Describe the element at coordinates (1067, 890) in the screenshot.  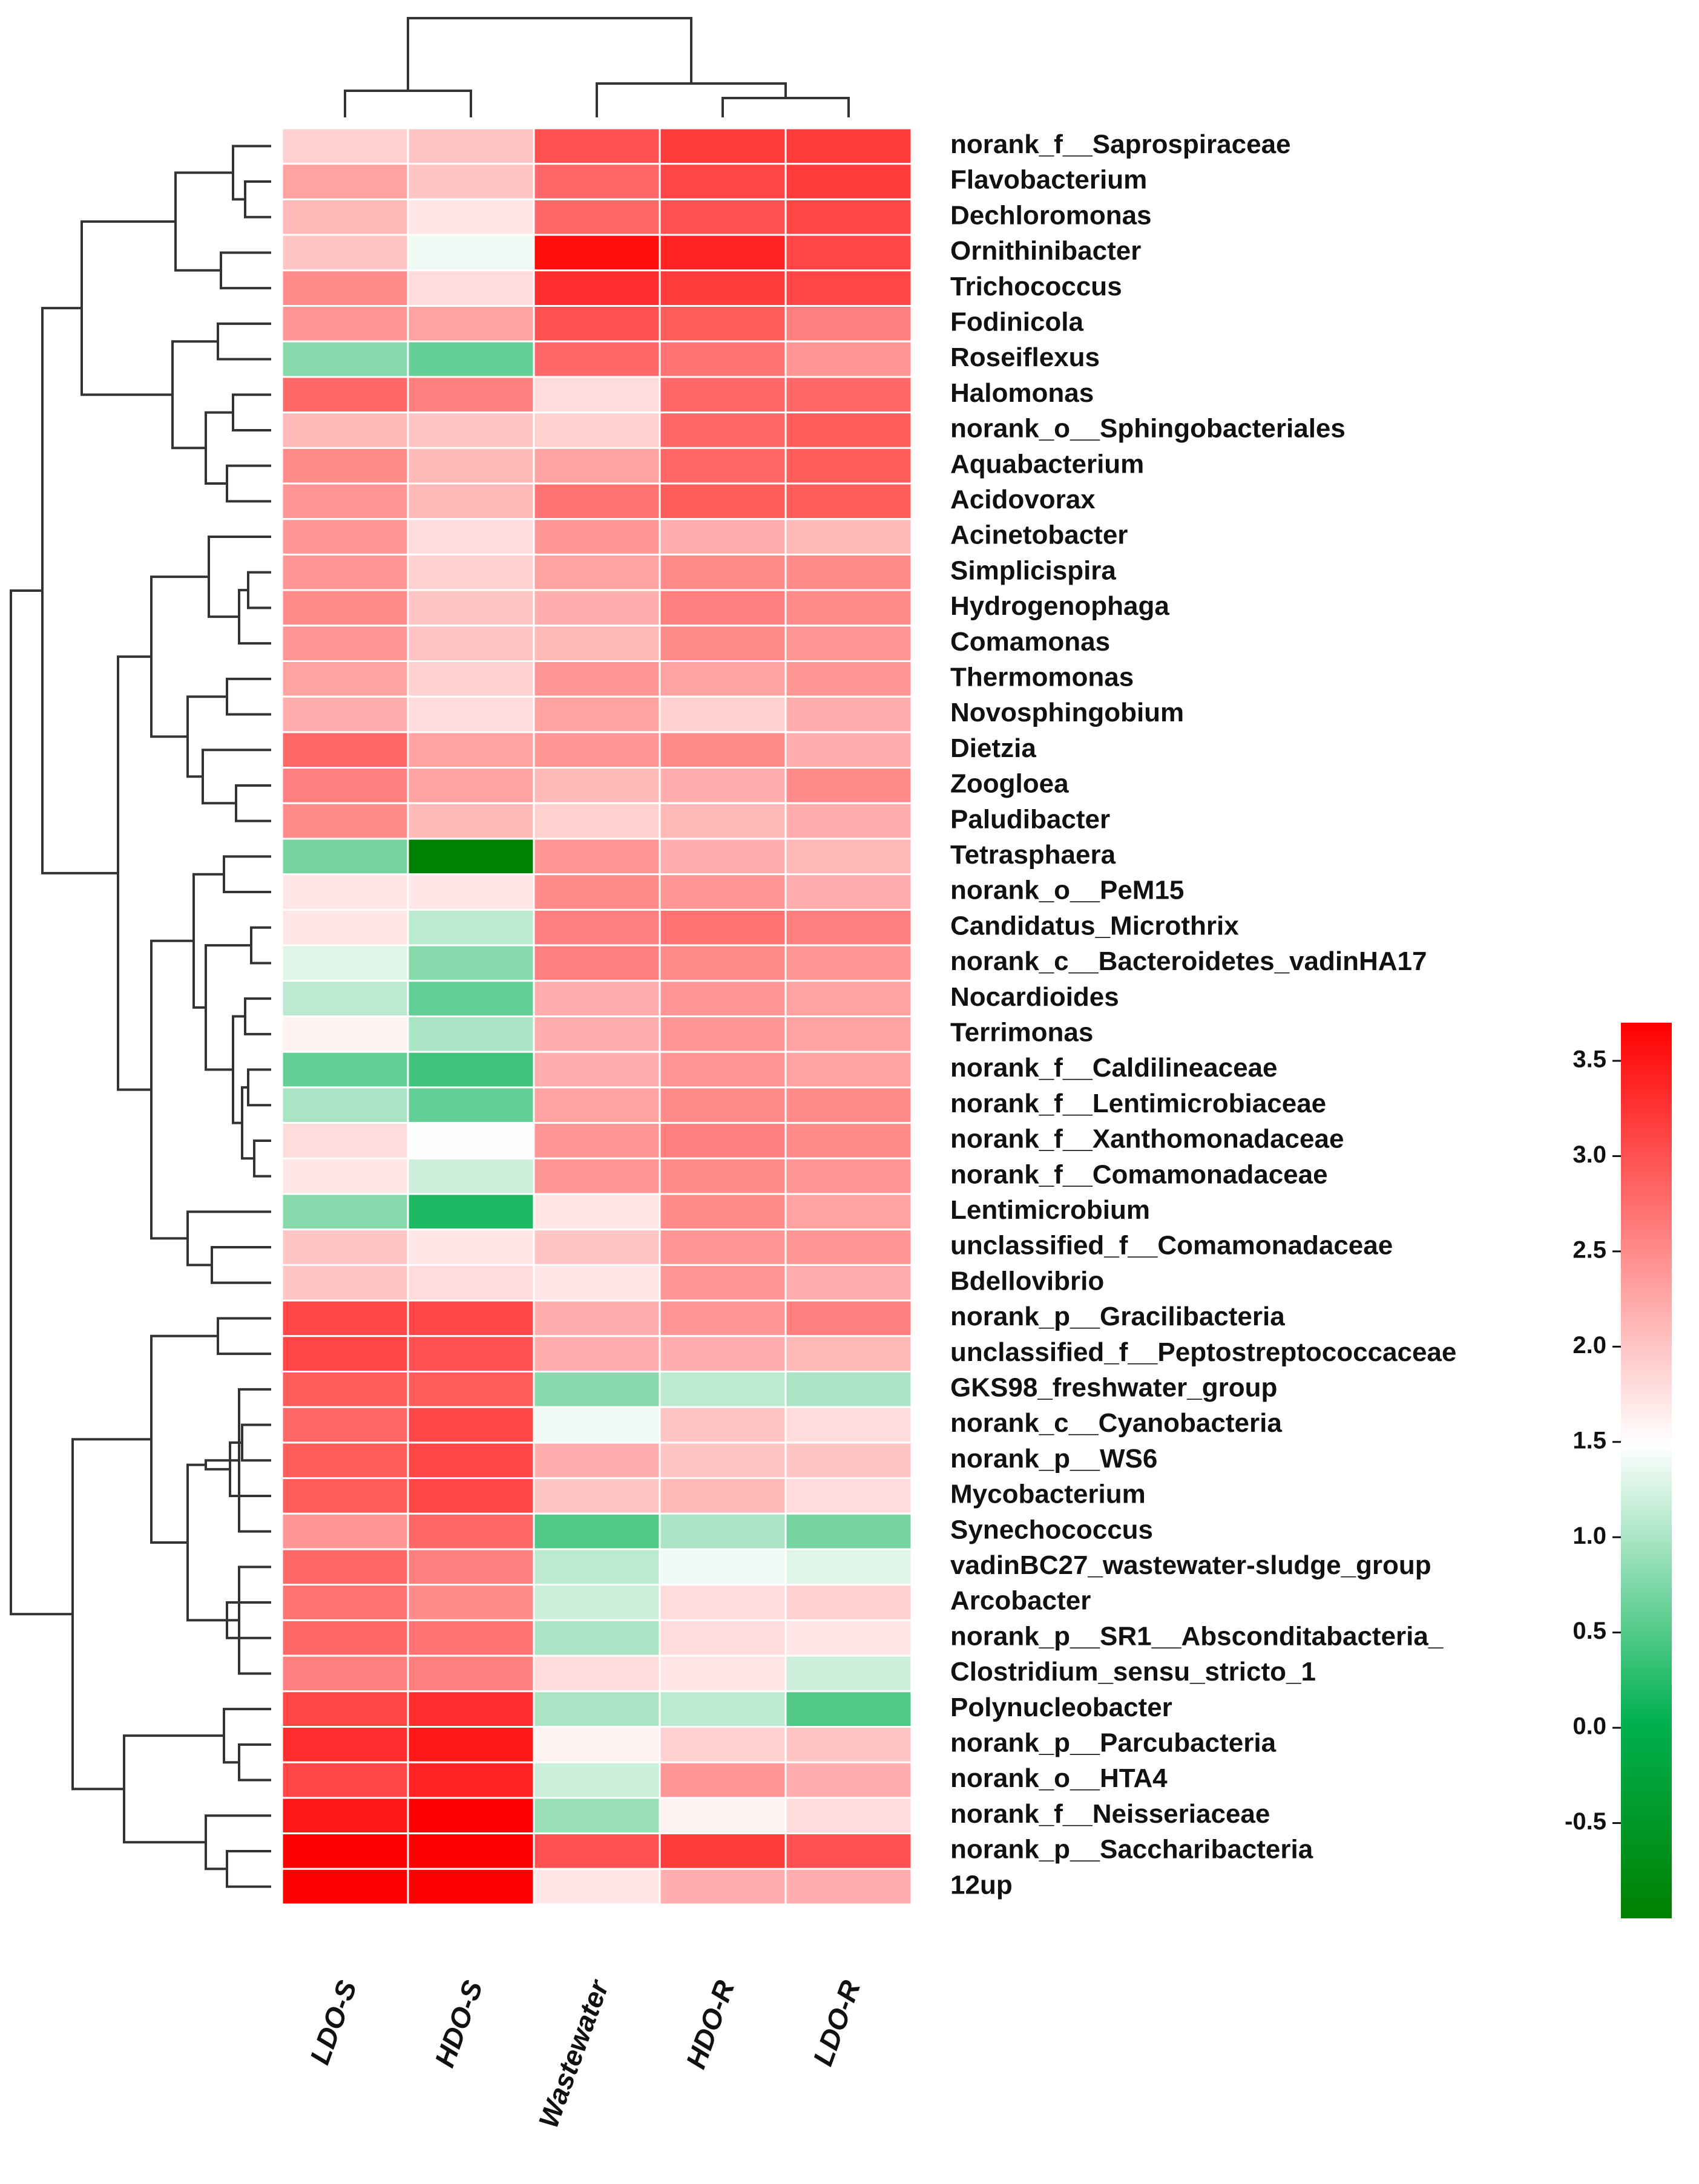
I see `row-label: norank_o__PeM15` at that location.